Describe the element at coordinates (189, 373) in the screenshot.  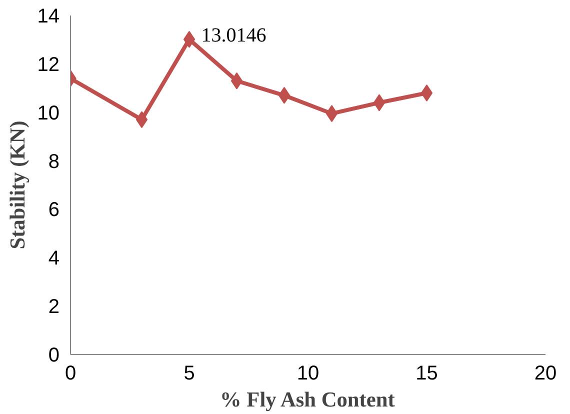
I see `x-tick-label: 5` at that location.